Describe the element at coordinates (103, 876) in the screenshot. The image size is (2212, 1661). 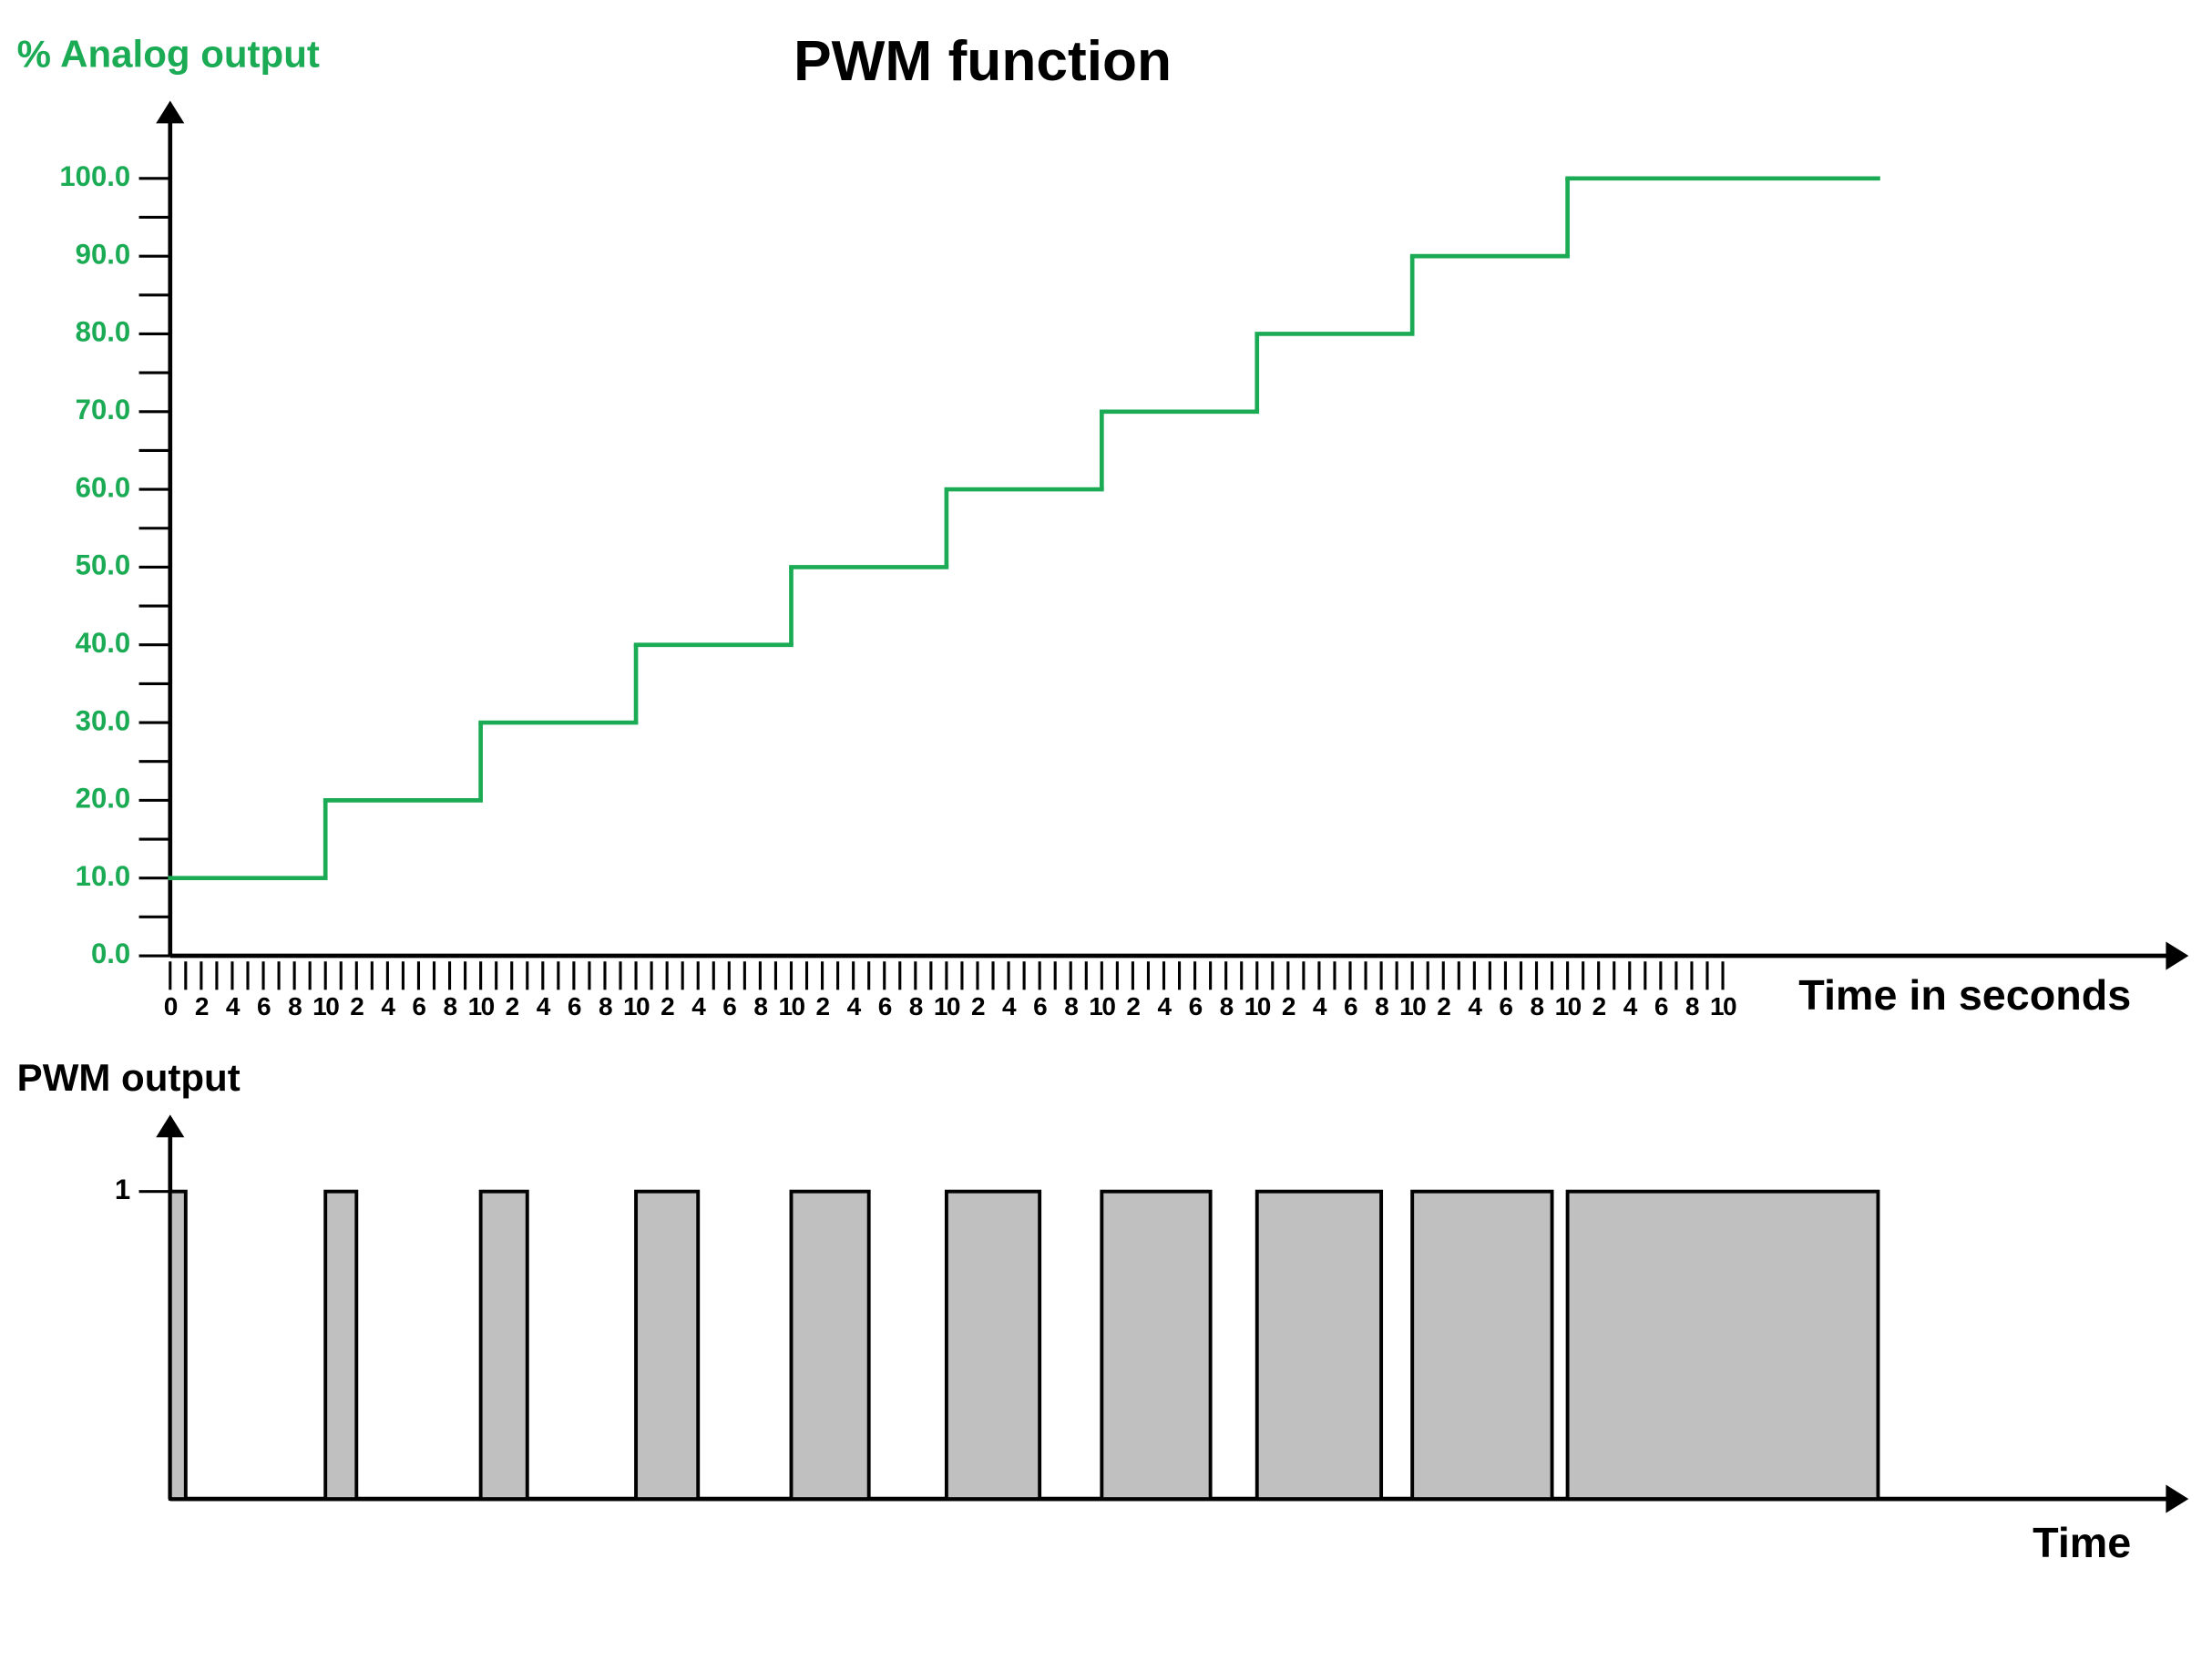
I see `y-tick-label: 10.0` at that location.